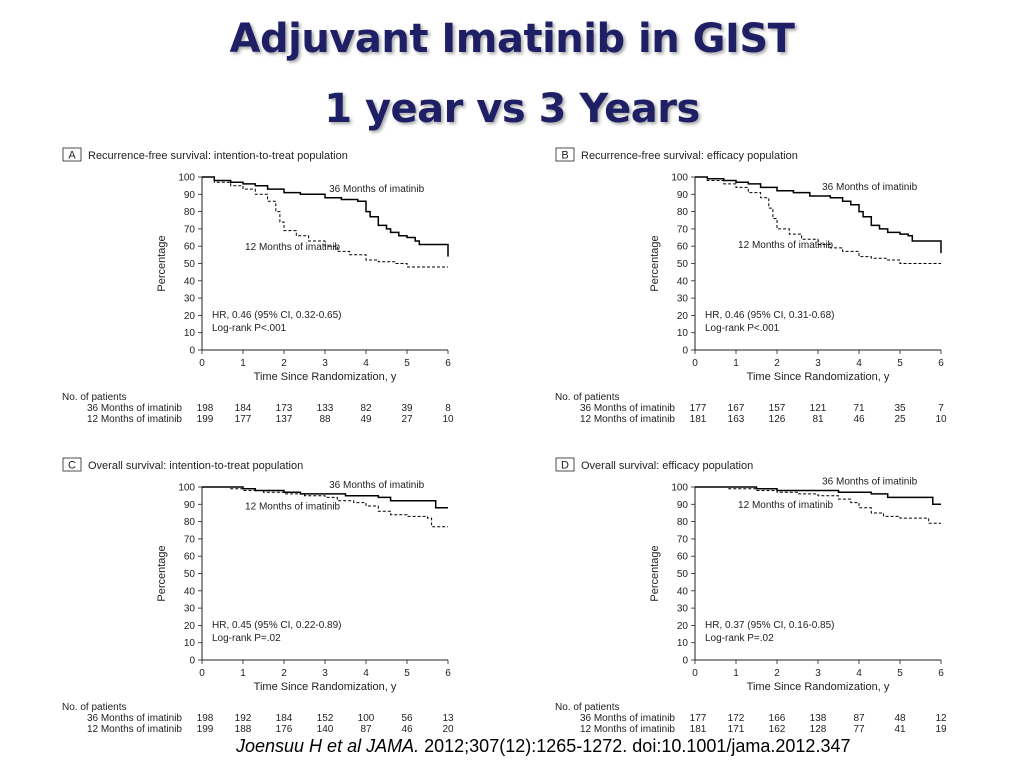  What do you see at coordinates (277, 315) in the screenshot?
I see `hazard-ratio-text: HR, 0.46 (95% CI, 0.32-0.65)` at bounding box center [277, 315].